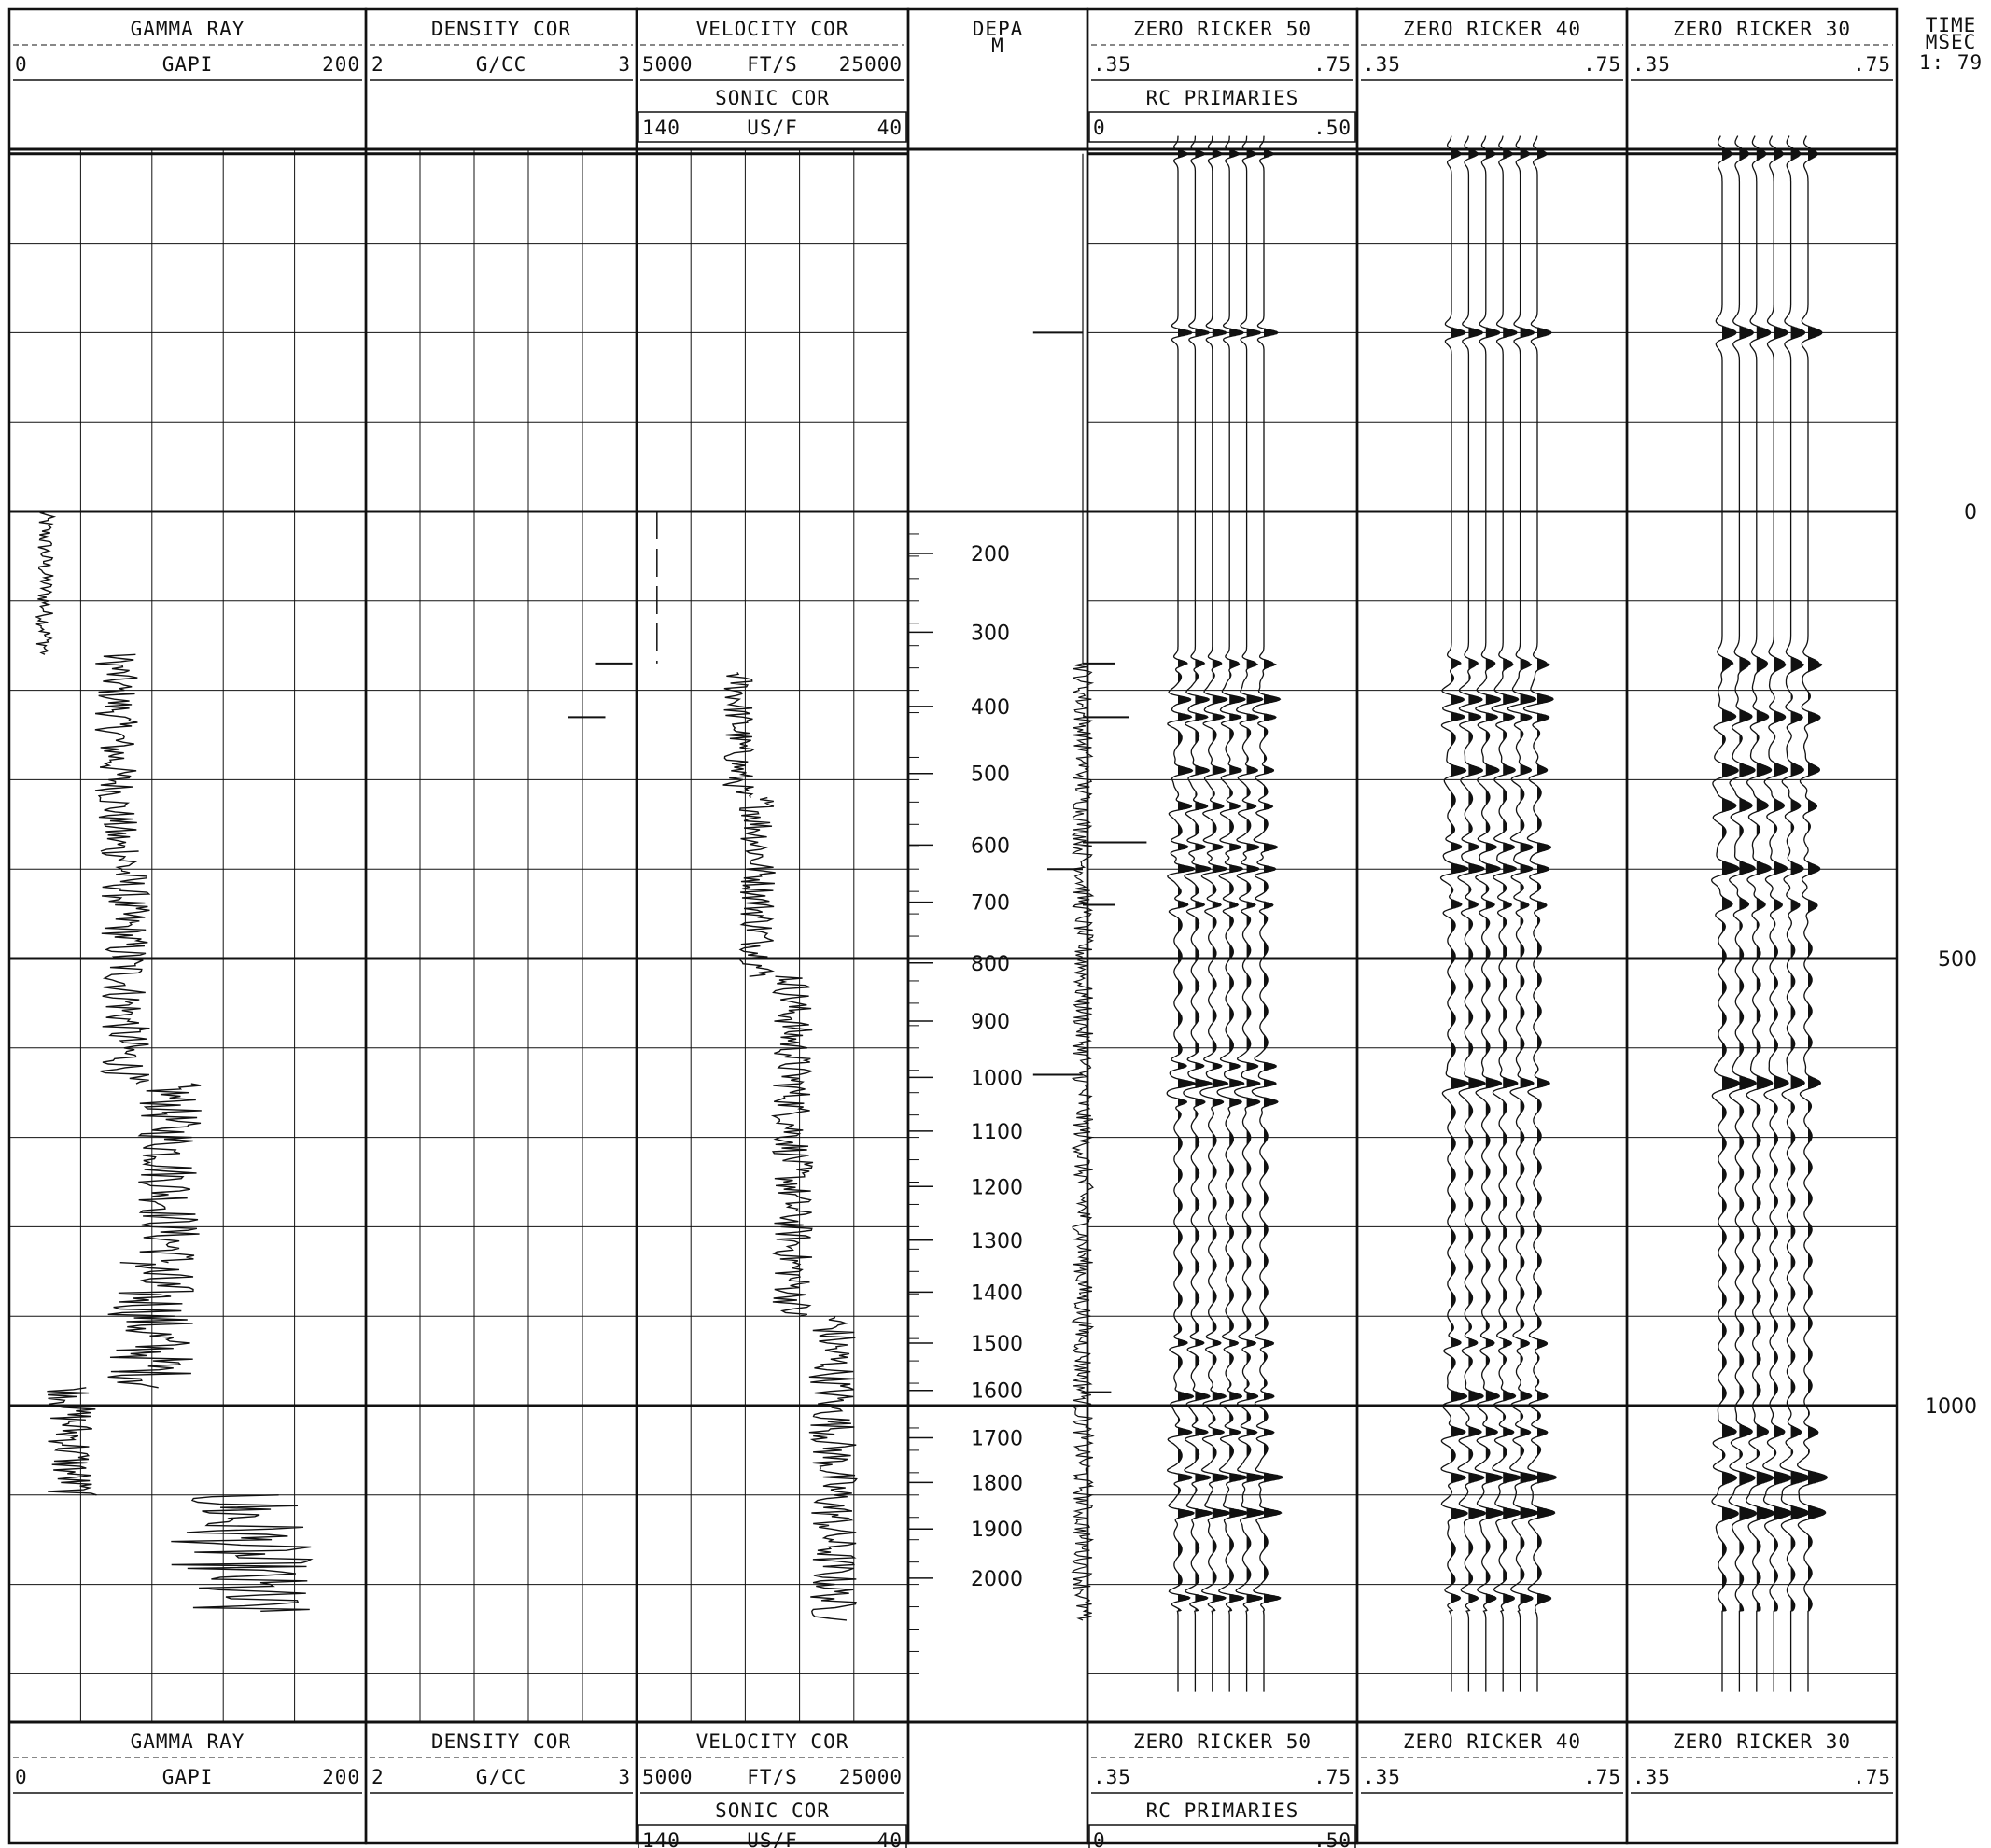 This screenshot has width=1991, height=1848. Describe the element at coordinates (772, 1838) in the screenshot. I see `velocity-second-unit-footer: US/F` at that location.